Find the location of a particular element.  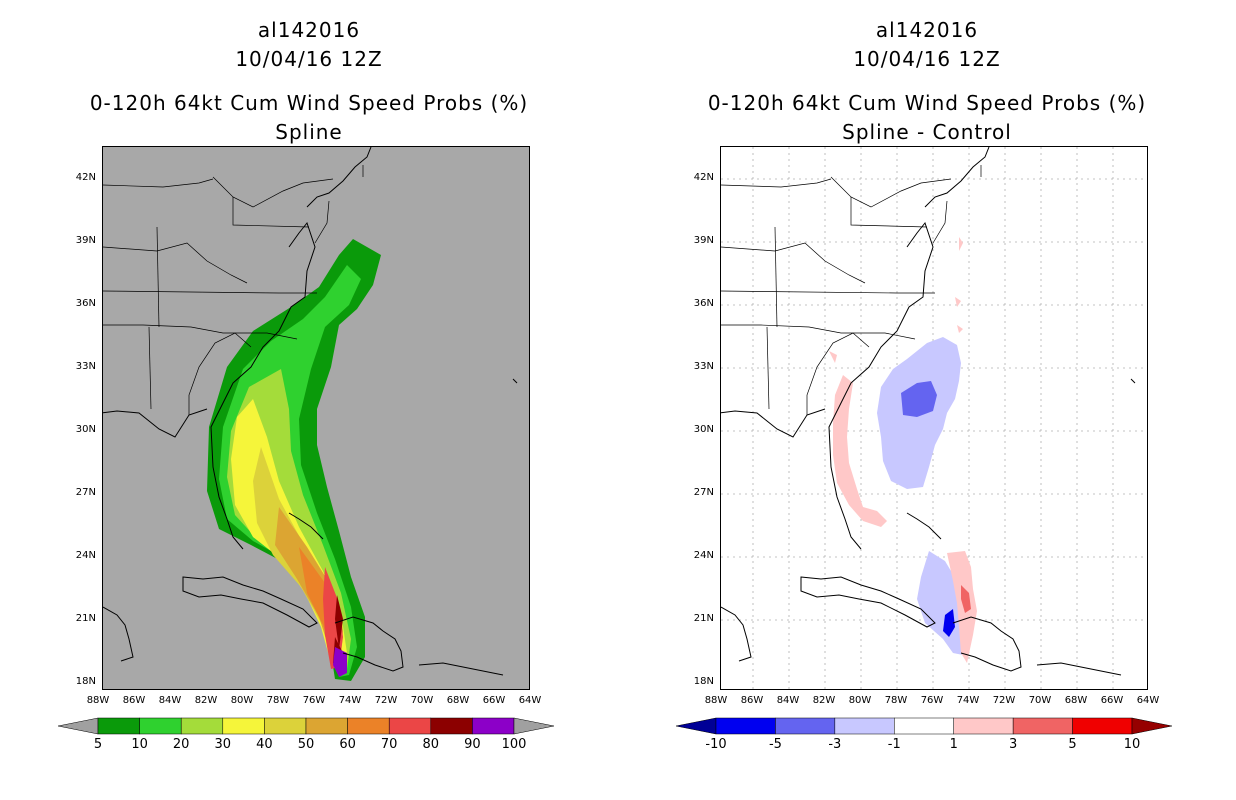

variant-title: Spline is located at coordinates (309, 132).